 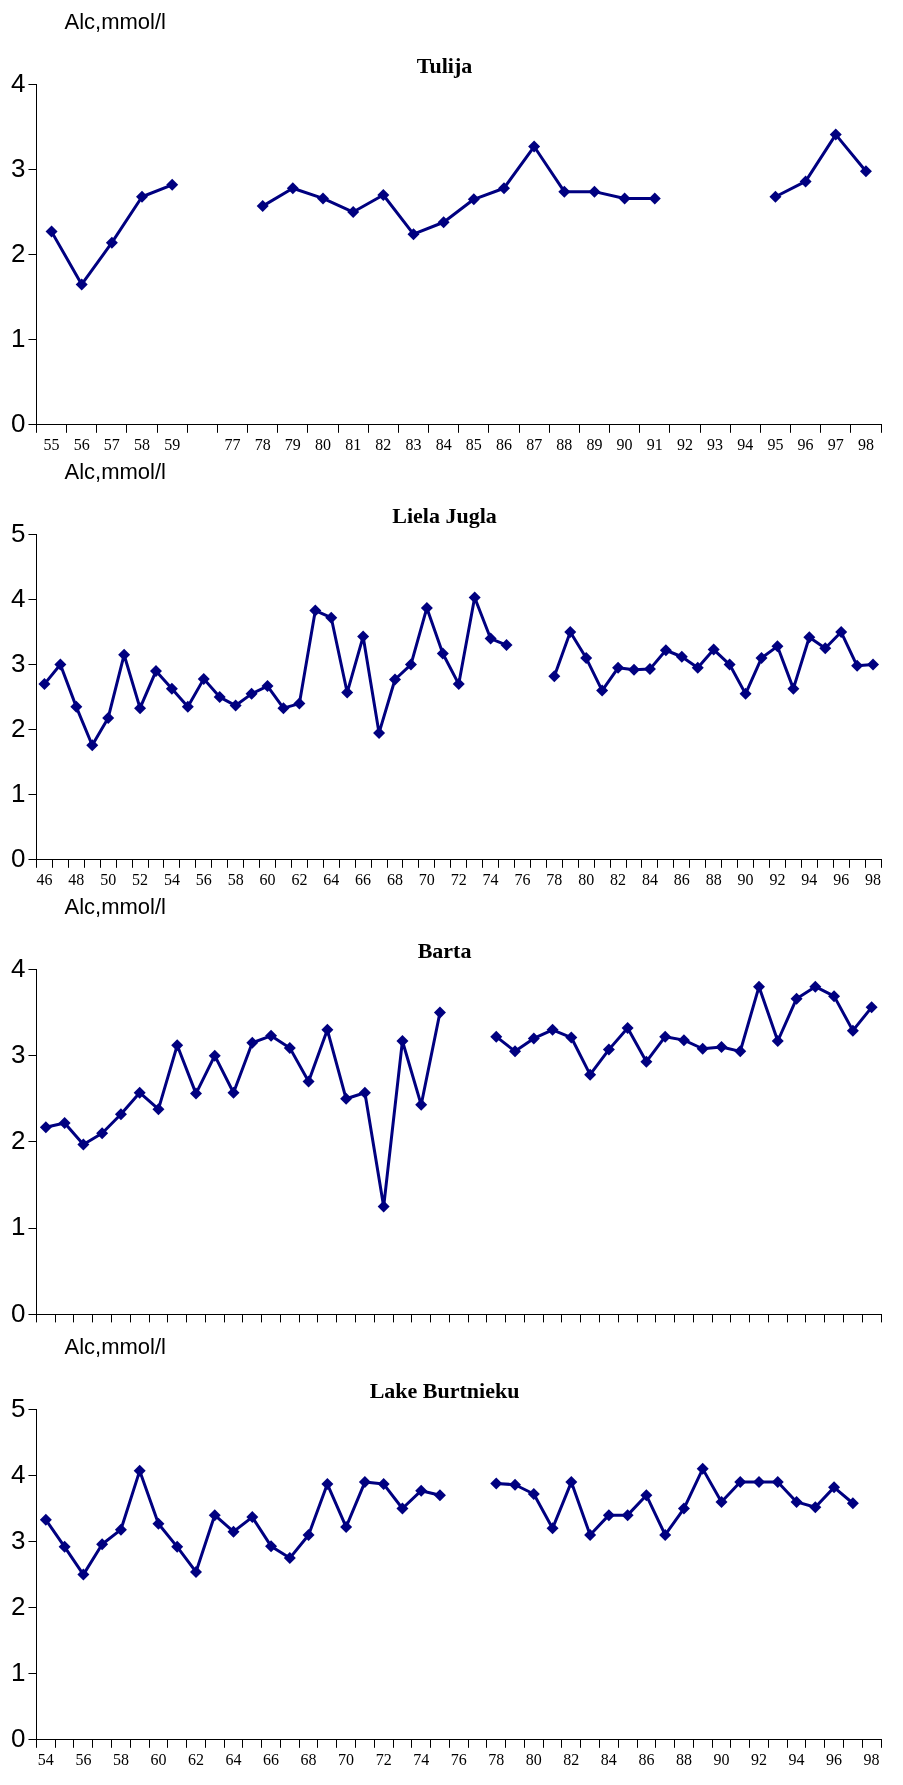 What do you see at coordinates (649, 879) in the screenshot?
I see `x-tick-label: 84` at bounding box center [649, 879].